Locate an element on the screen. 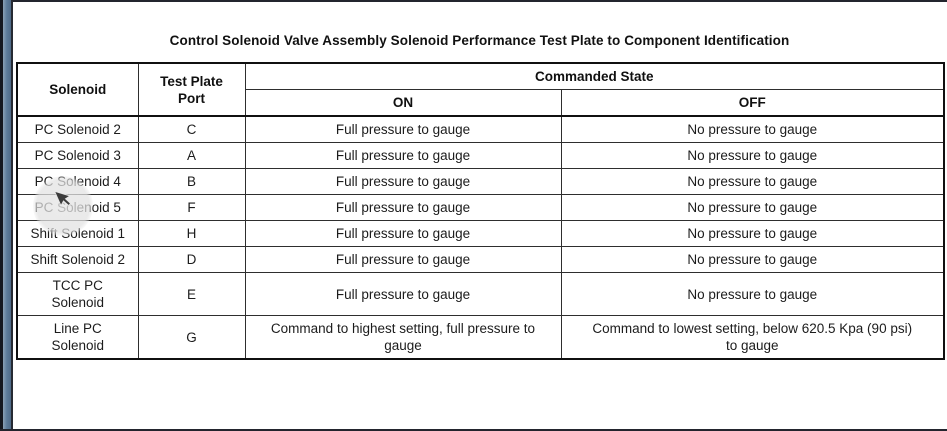 The height and width of the screenshot is (431, 947). table-header-row-2: ON OFF is located at coordinates (481, 103).